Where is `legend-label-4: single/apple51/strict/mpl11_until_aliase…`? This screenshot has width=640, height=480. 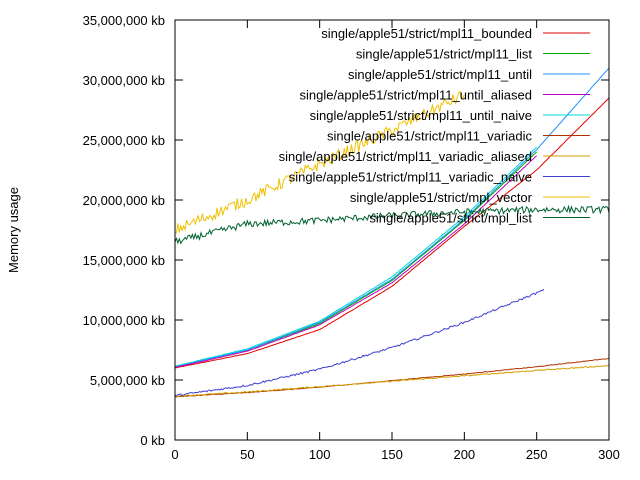
legend-label-4: single/apple51/strict/mpl11_until_aliase… is located at coordinates (416, 95).